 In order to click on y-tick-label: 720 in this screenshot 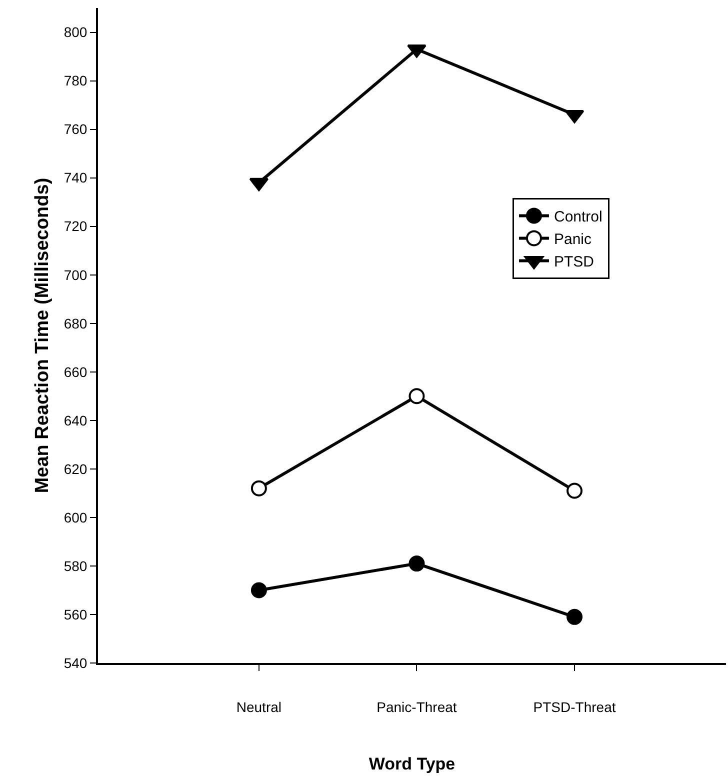, I will do `click(76, 226)`.